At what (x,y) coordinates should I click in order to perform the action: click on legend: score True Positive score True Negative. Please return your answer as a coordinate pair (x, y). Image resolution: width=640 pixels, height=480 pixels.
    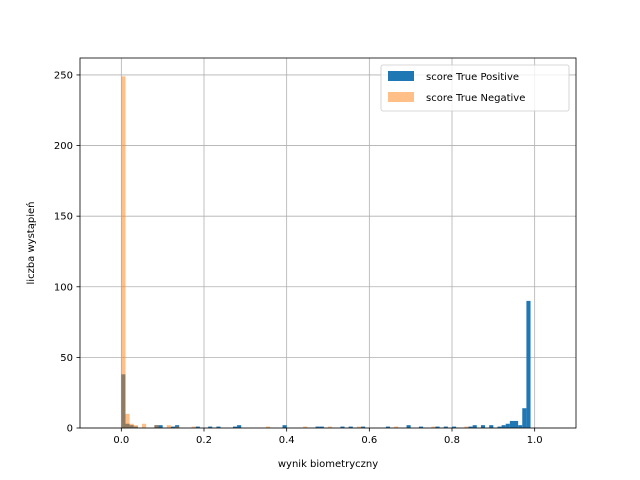
    Looking at the image, I should click on (475, 88).